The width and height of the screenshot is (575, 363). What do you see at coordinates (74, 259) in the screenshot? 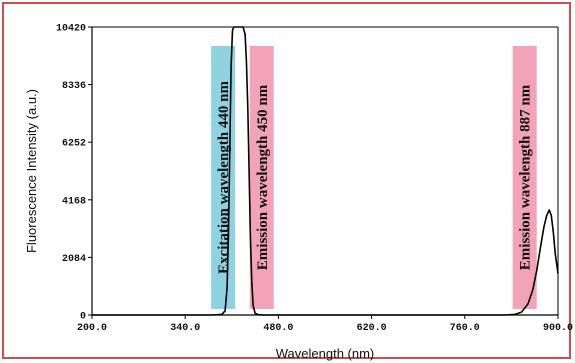
I see `y-tick-label: 2084` at bounding box center [74, 259].